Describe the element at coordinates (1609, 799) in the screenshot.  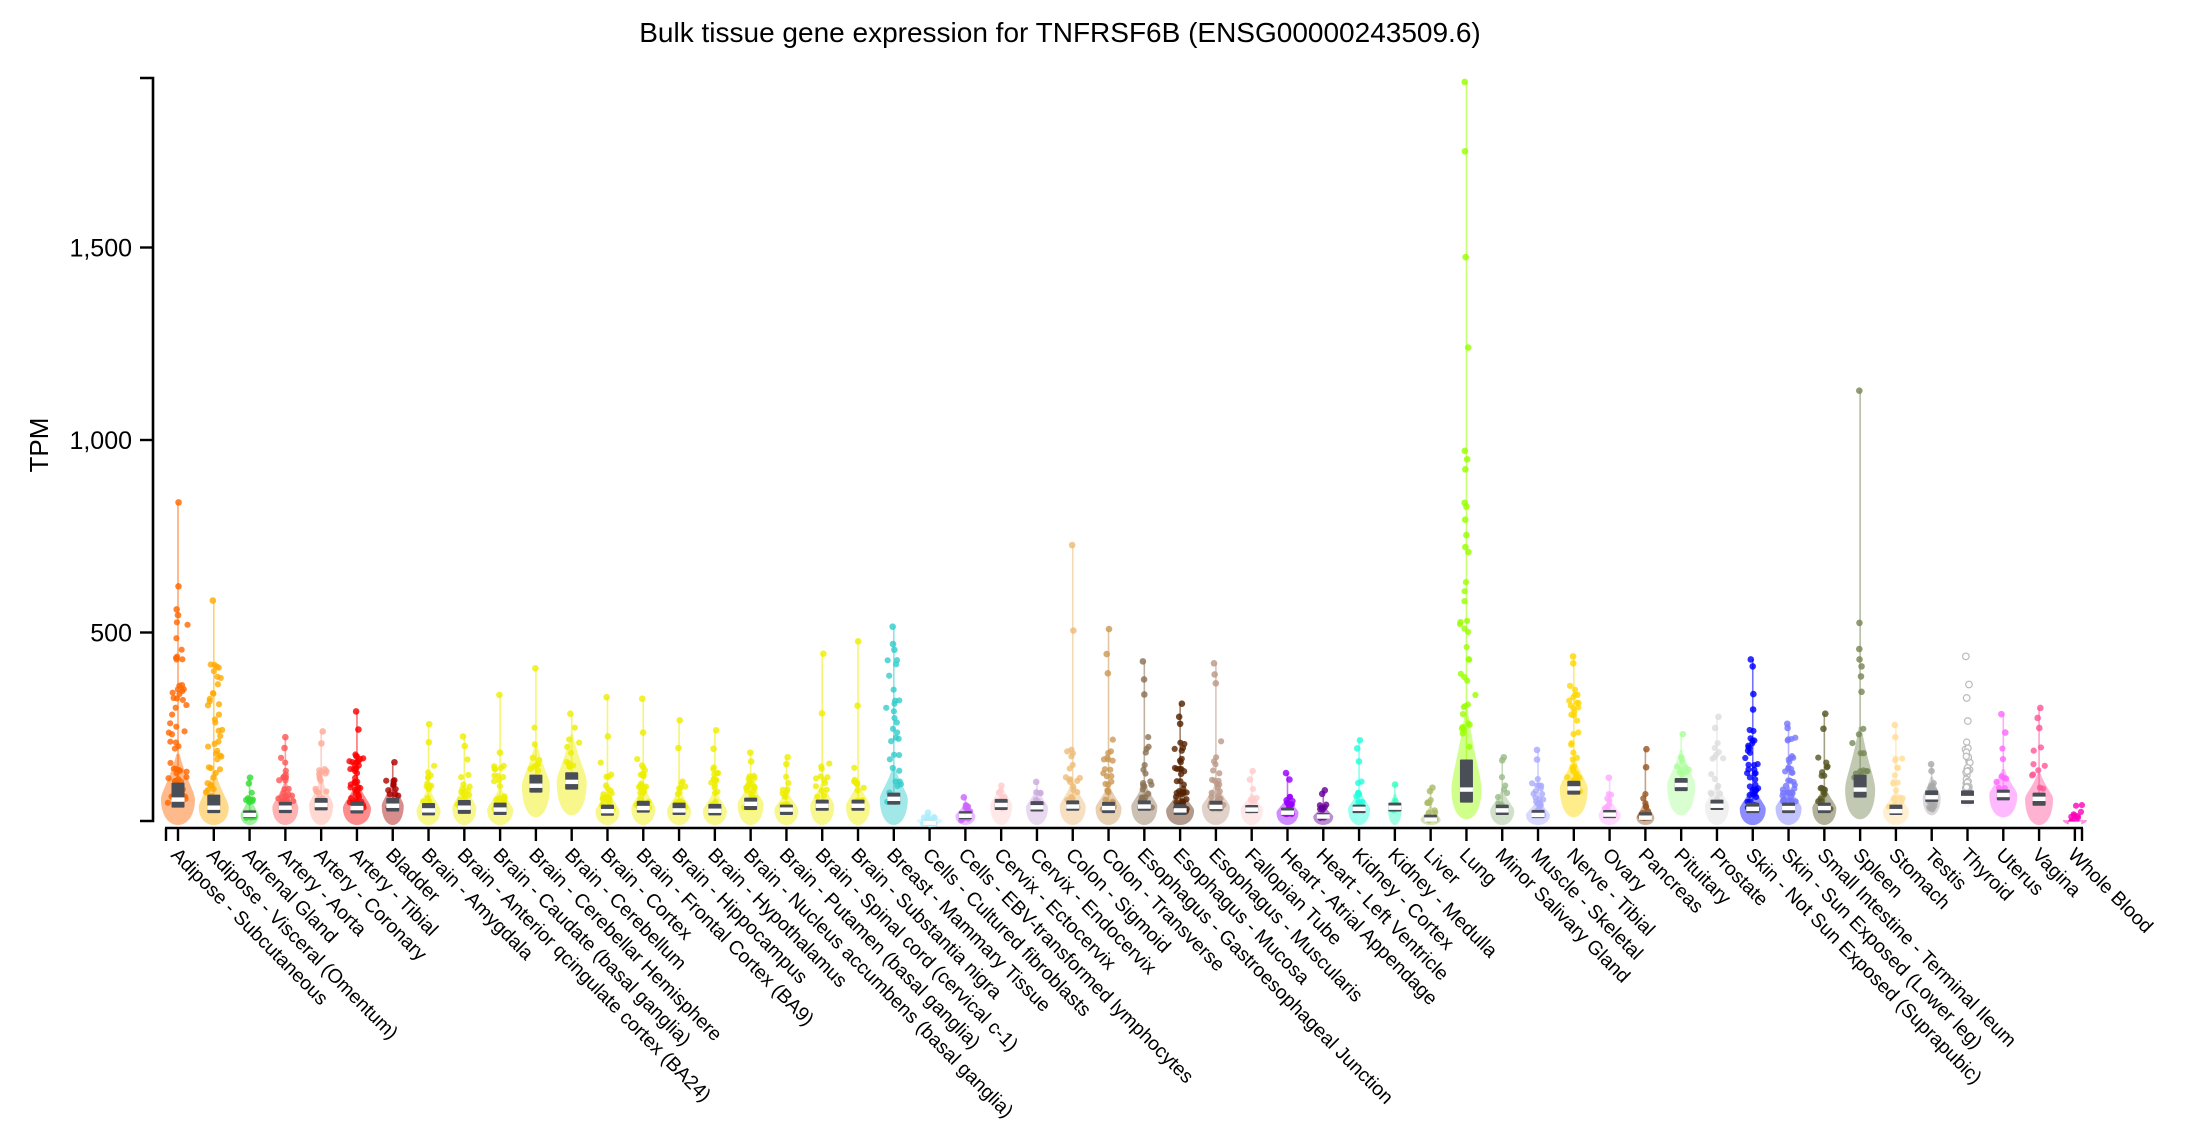
I see `violin-ovary` at that location.